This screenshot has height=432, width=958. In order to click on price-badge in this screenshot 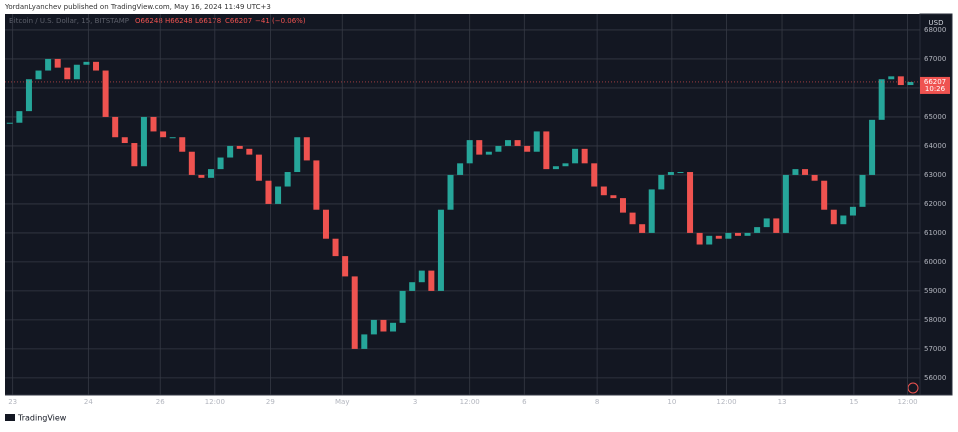, I will do `click(935, 85)`.